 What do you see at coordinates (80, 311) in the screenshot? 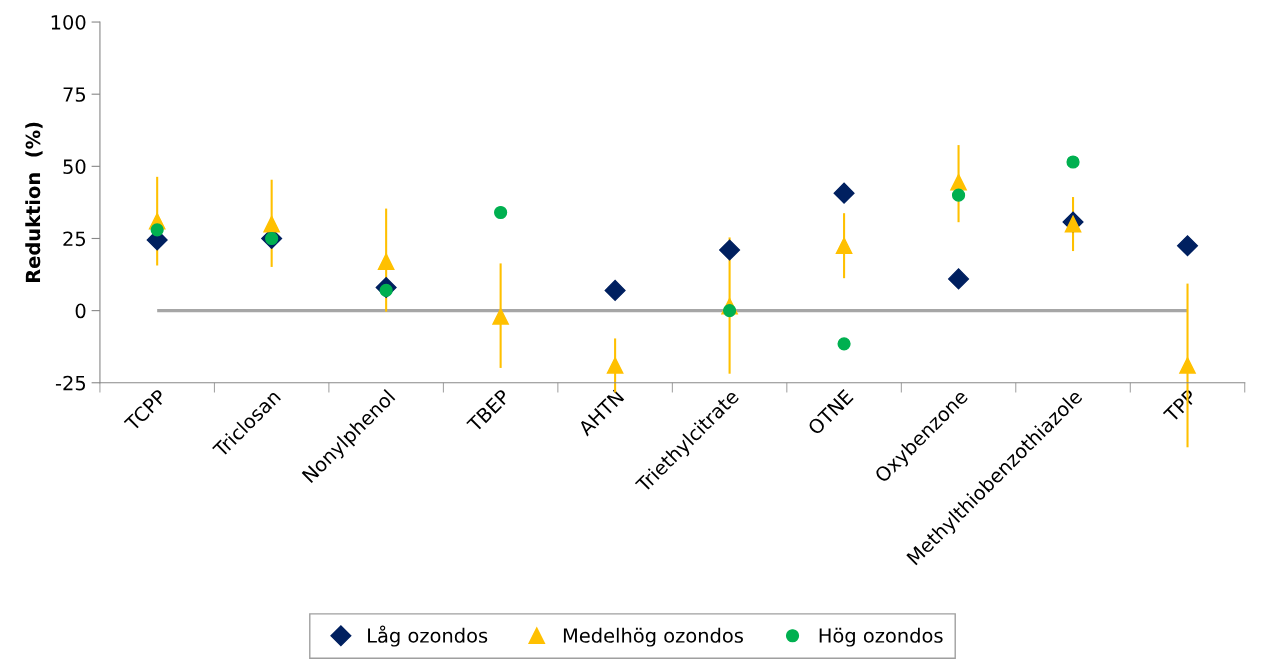
I see `y-tick-label: 0` at bounding box center [80, 311].